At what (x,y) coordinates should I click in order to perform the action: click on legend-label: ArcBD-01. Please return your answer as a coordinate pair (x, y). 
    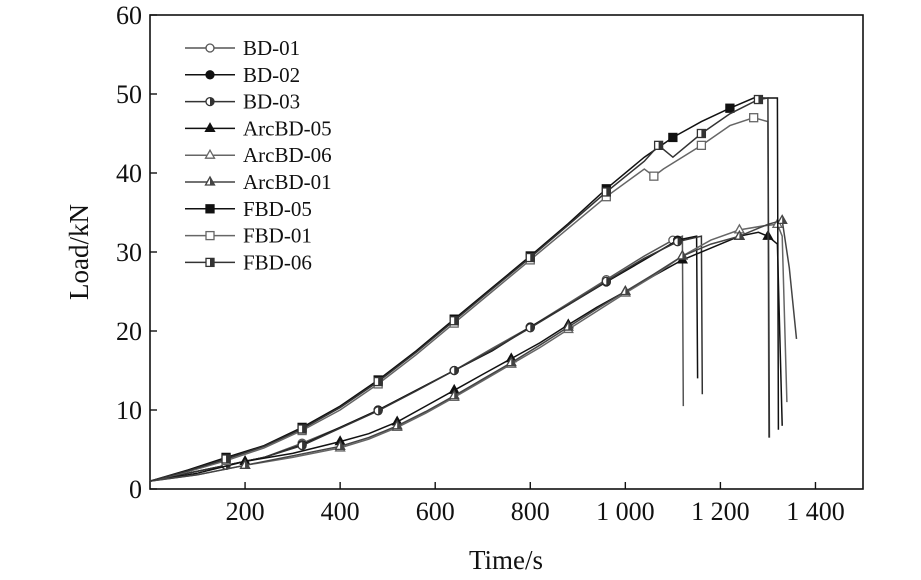
    Looking at the image, I should click on (287, 182).